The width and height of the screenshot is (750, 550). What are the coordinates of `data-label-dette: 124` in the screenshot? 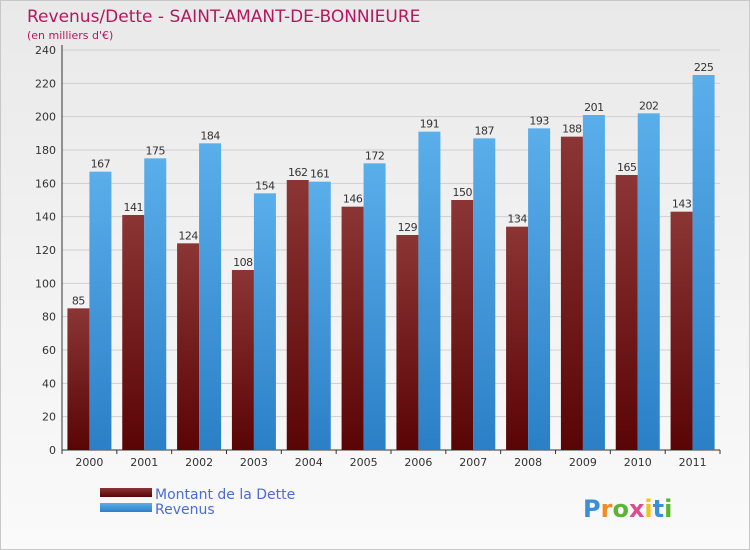 It's located at (188, 235).